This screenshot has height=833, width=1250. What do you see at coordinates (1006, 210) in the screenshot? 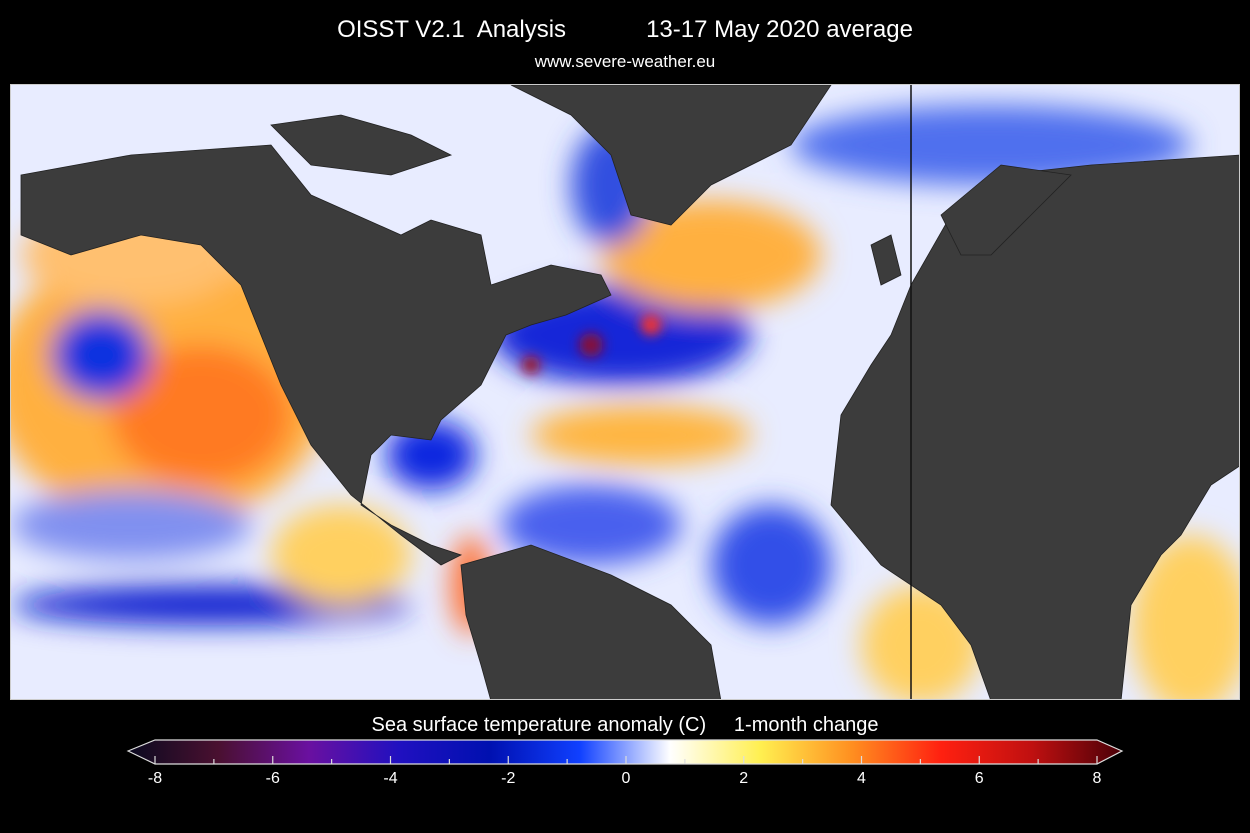
I see `scandinavia` at bounding box center [1006, 210].